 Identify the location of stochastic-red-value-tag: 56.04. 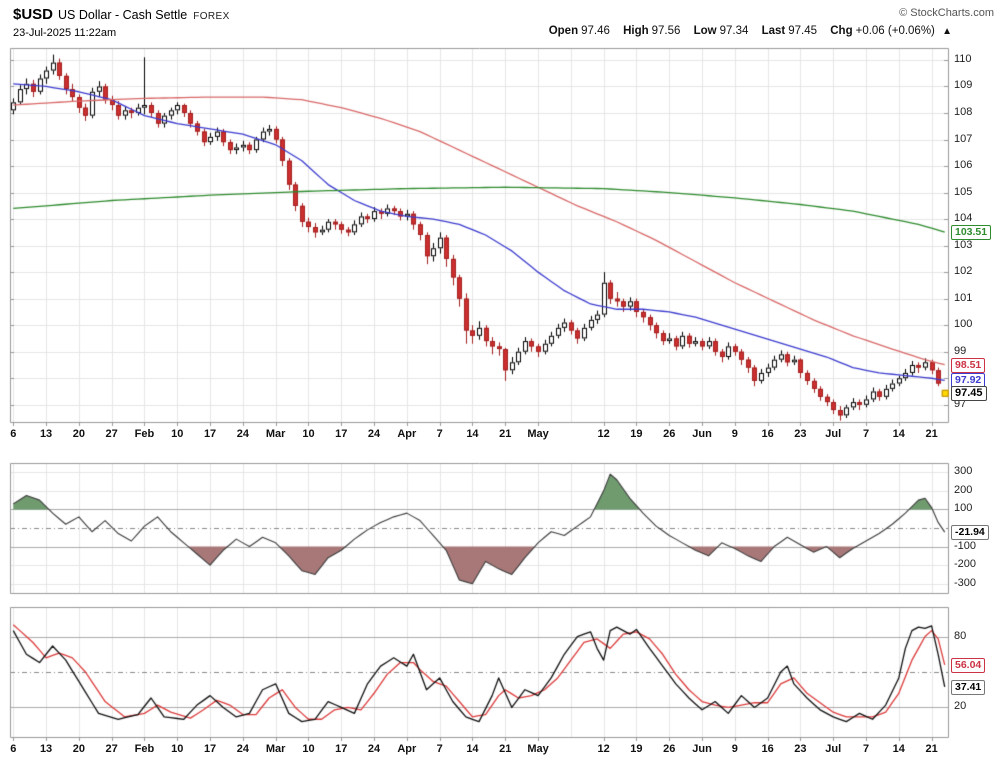
(968, 665).